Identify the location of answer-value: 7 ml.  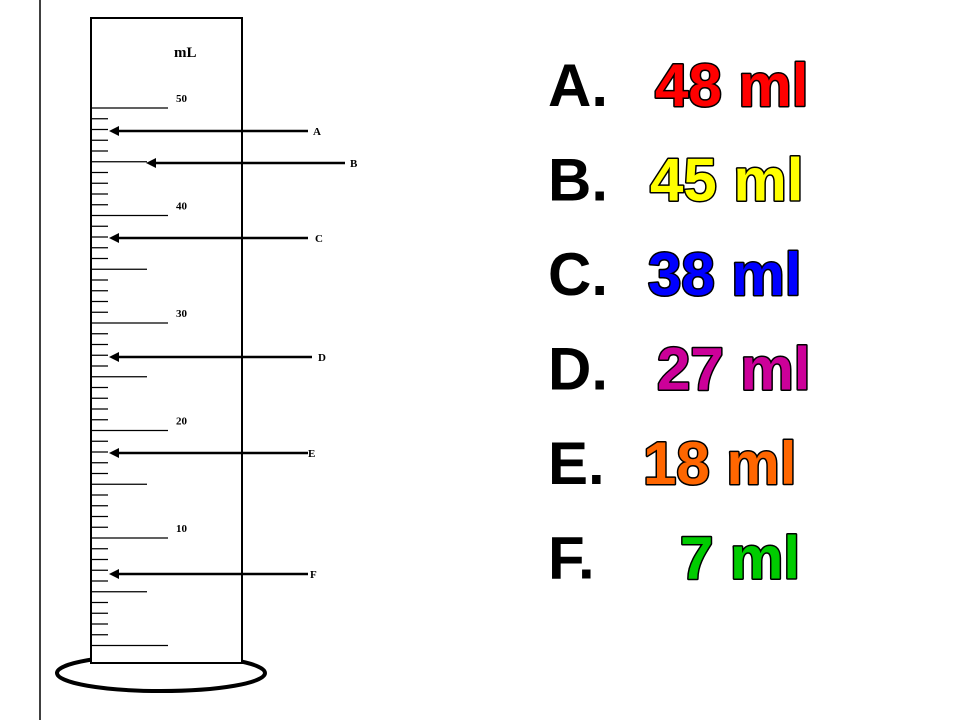
(740, 558).